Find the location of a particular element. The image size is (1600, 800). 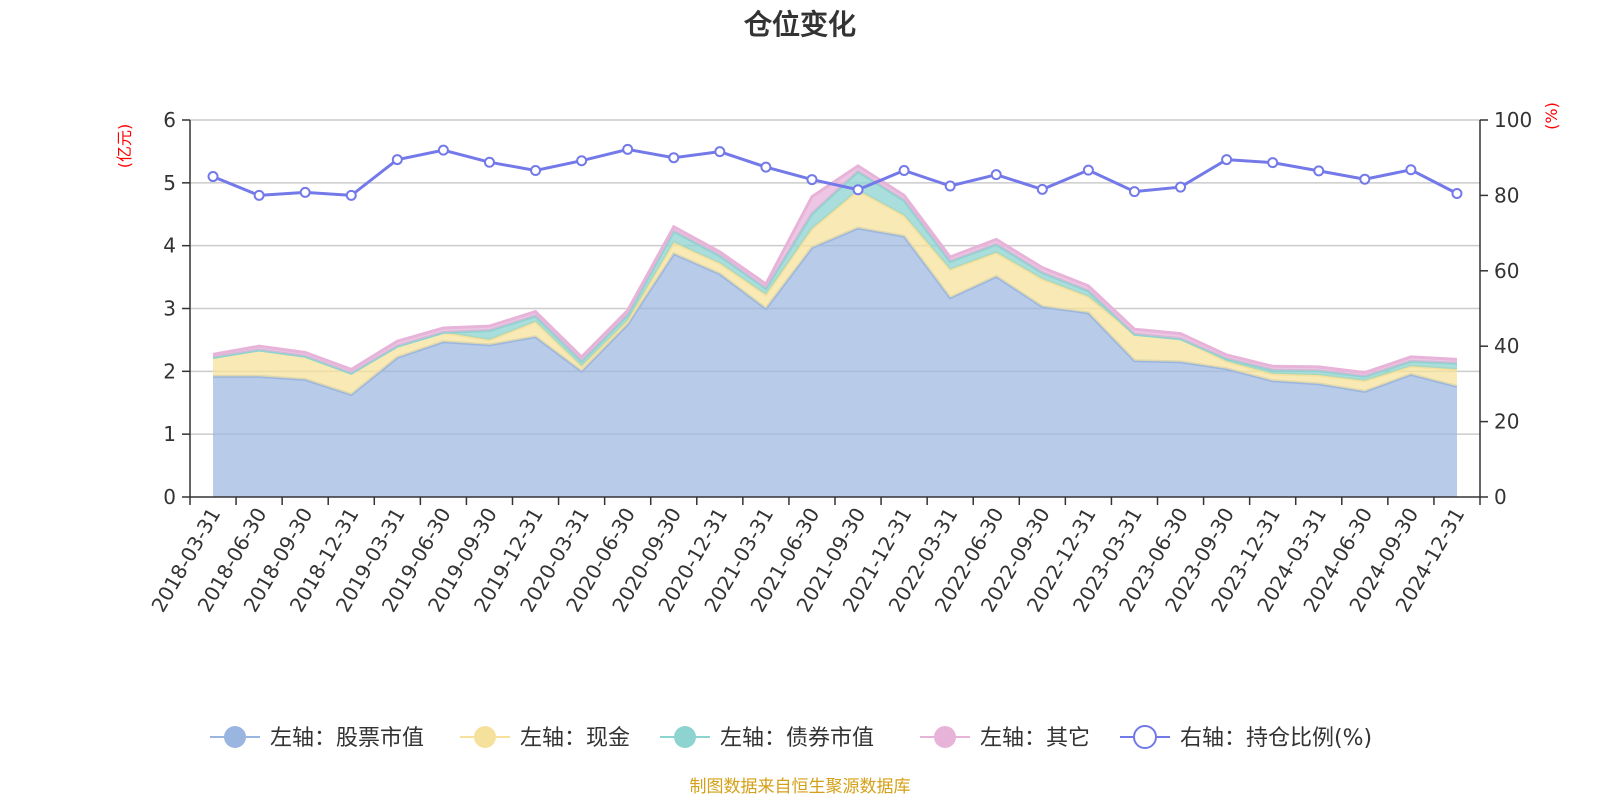

ratio-line is located at coordinates (835, 172).